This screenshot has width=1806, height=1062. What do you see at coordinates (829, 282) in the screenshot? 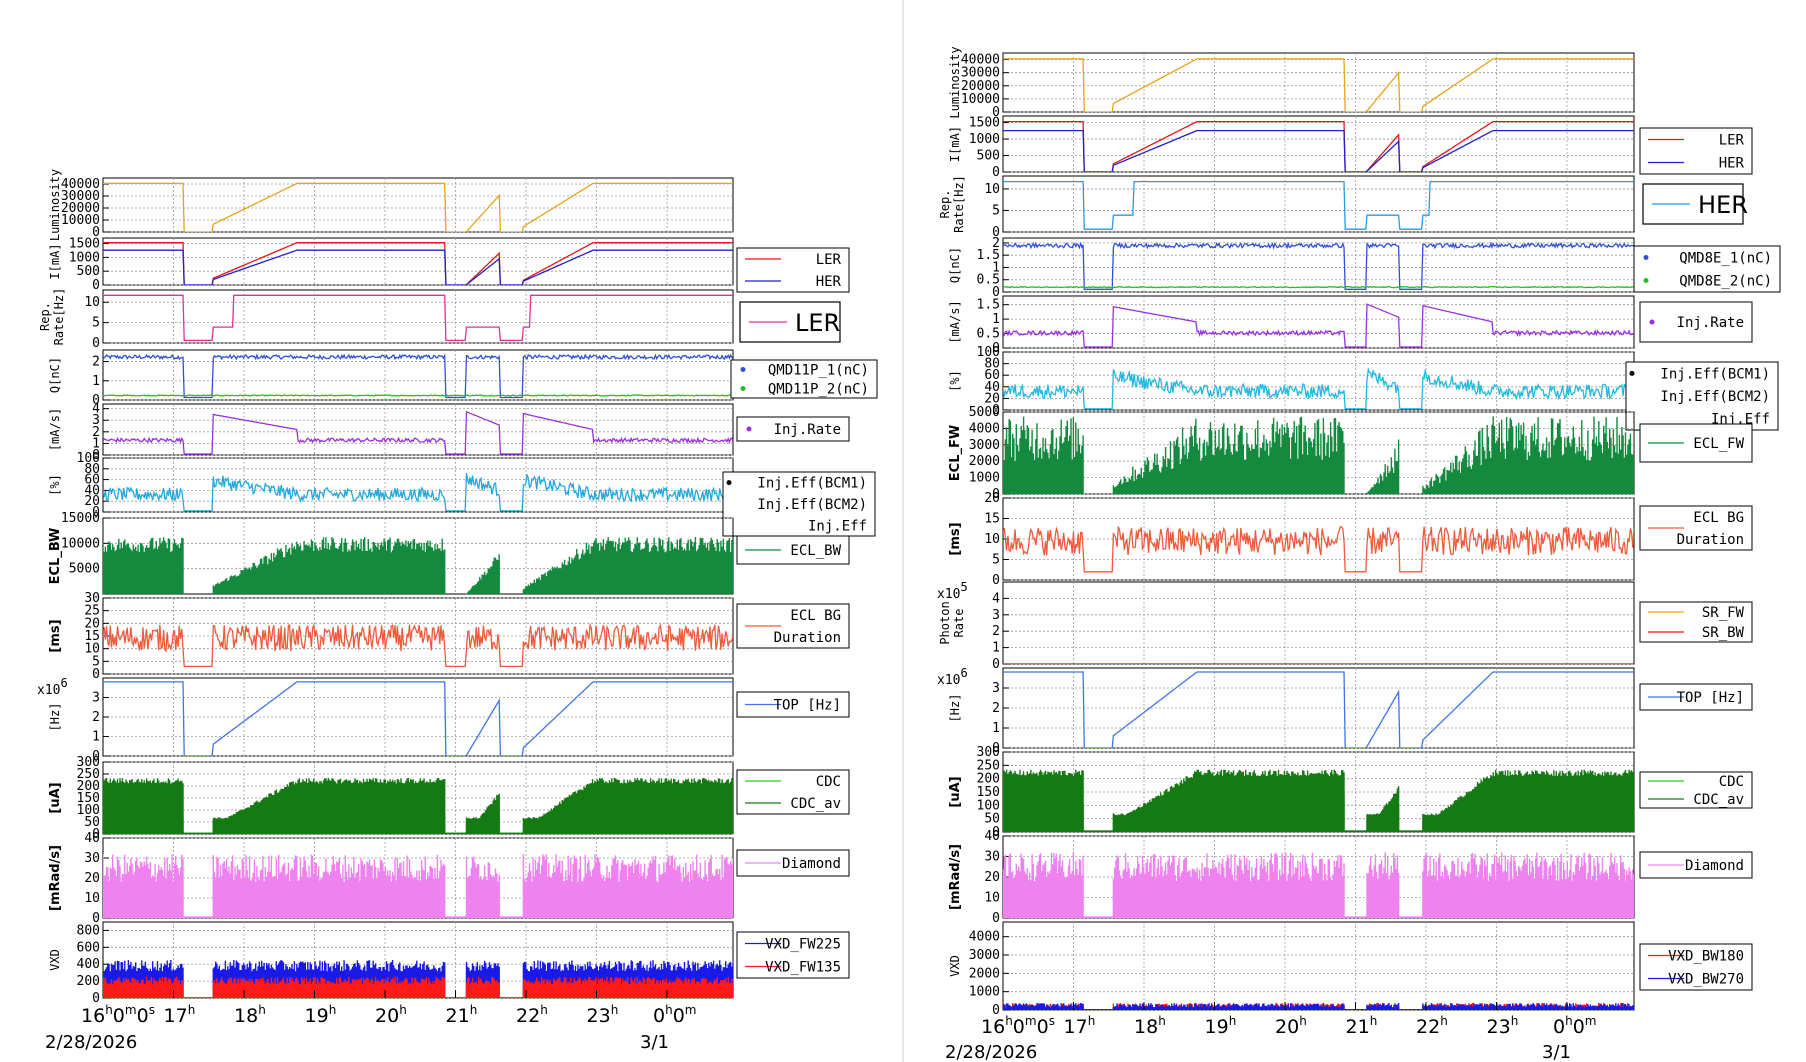
I see `legend-label: HER` at bounding box center [829, 282].